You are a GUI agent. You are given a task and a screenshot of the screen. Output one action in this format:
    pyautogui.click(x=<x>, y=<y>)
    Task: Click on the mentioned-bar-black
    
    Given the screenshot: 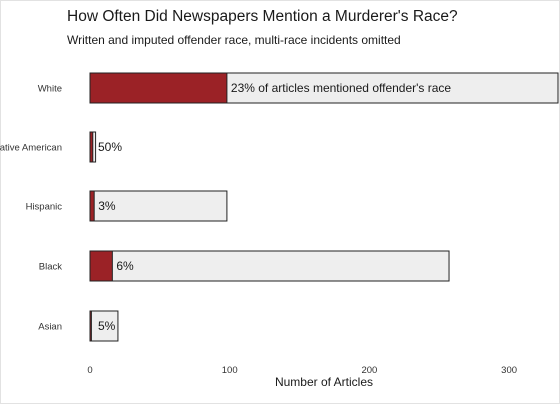 What is the action you would take?
    pyautogui.click(x=101, y=266)
    